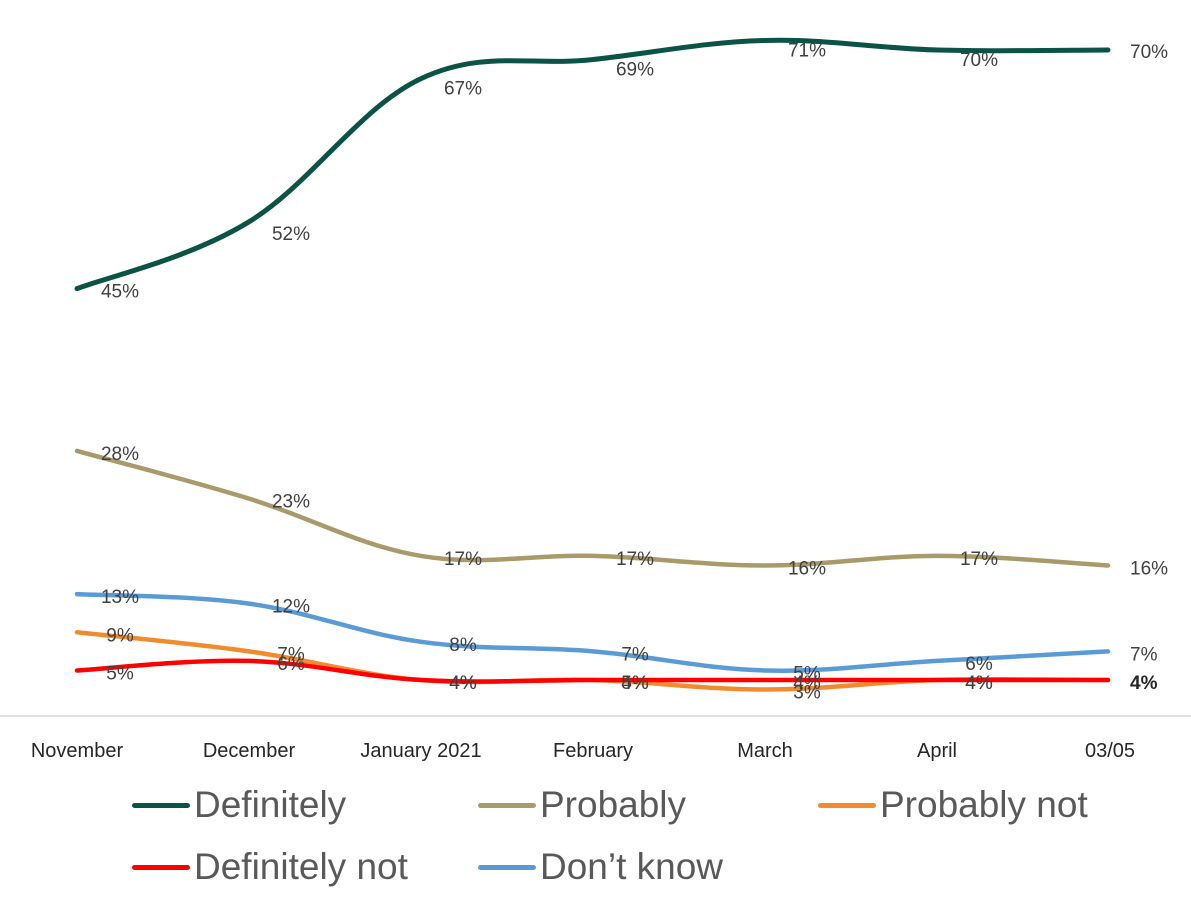 The image size is (1191, 916). Describe the element at coordinates (613, 804) in the screenshot. I see `legend-label-probably: Probably` at that location.